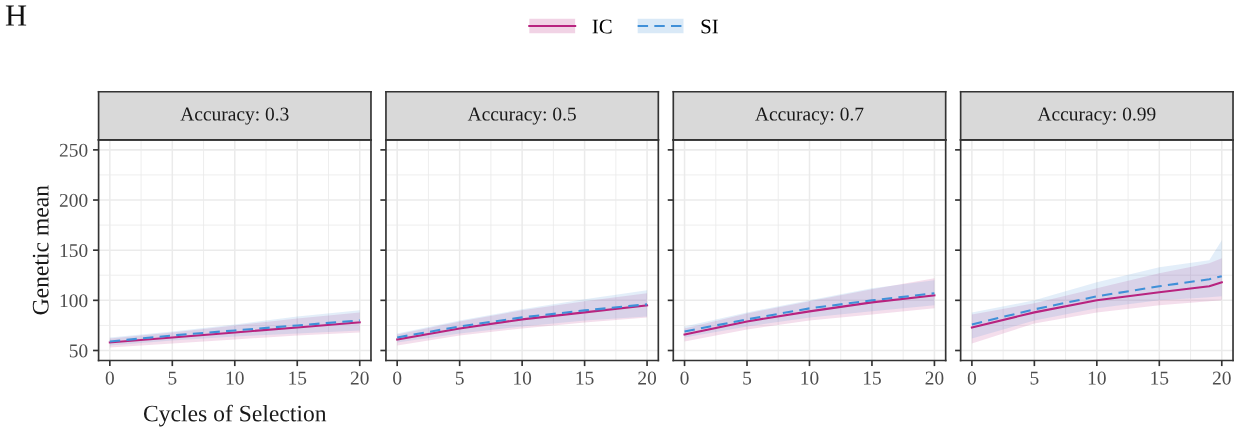 This screenshot has height=437, width=1248. Describe the element at coordinates (602, 26) in the screenshot. I see `legend-label: IC` at that location.